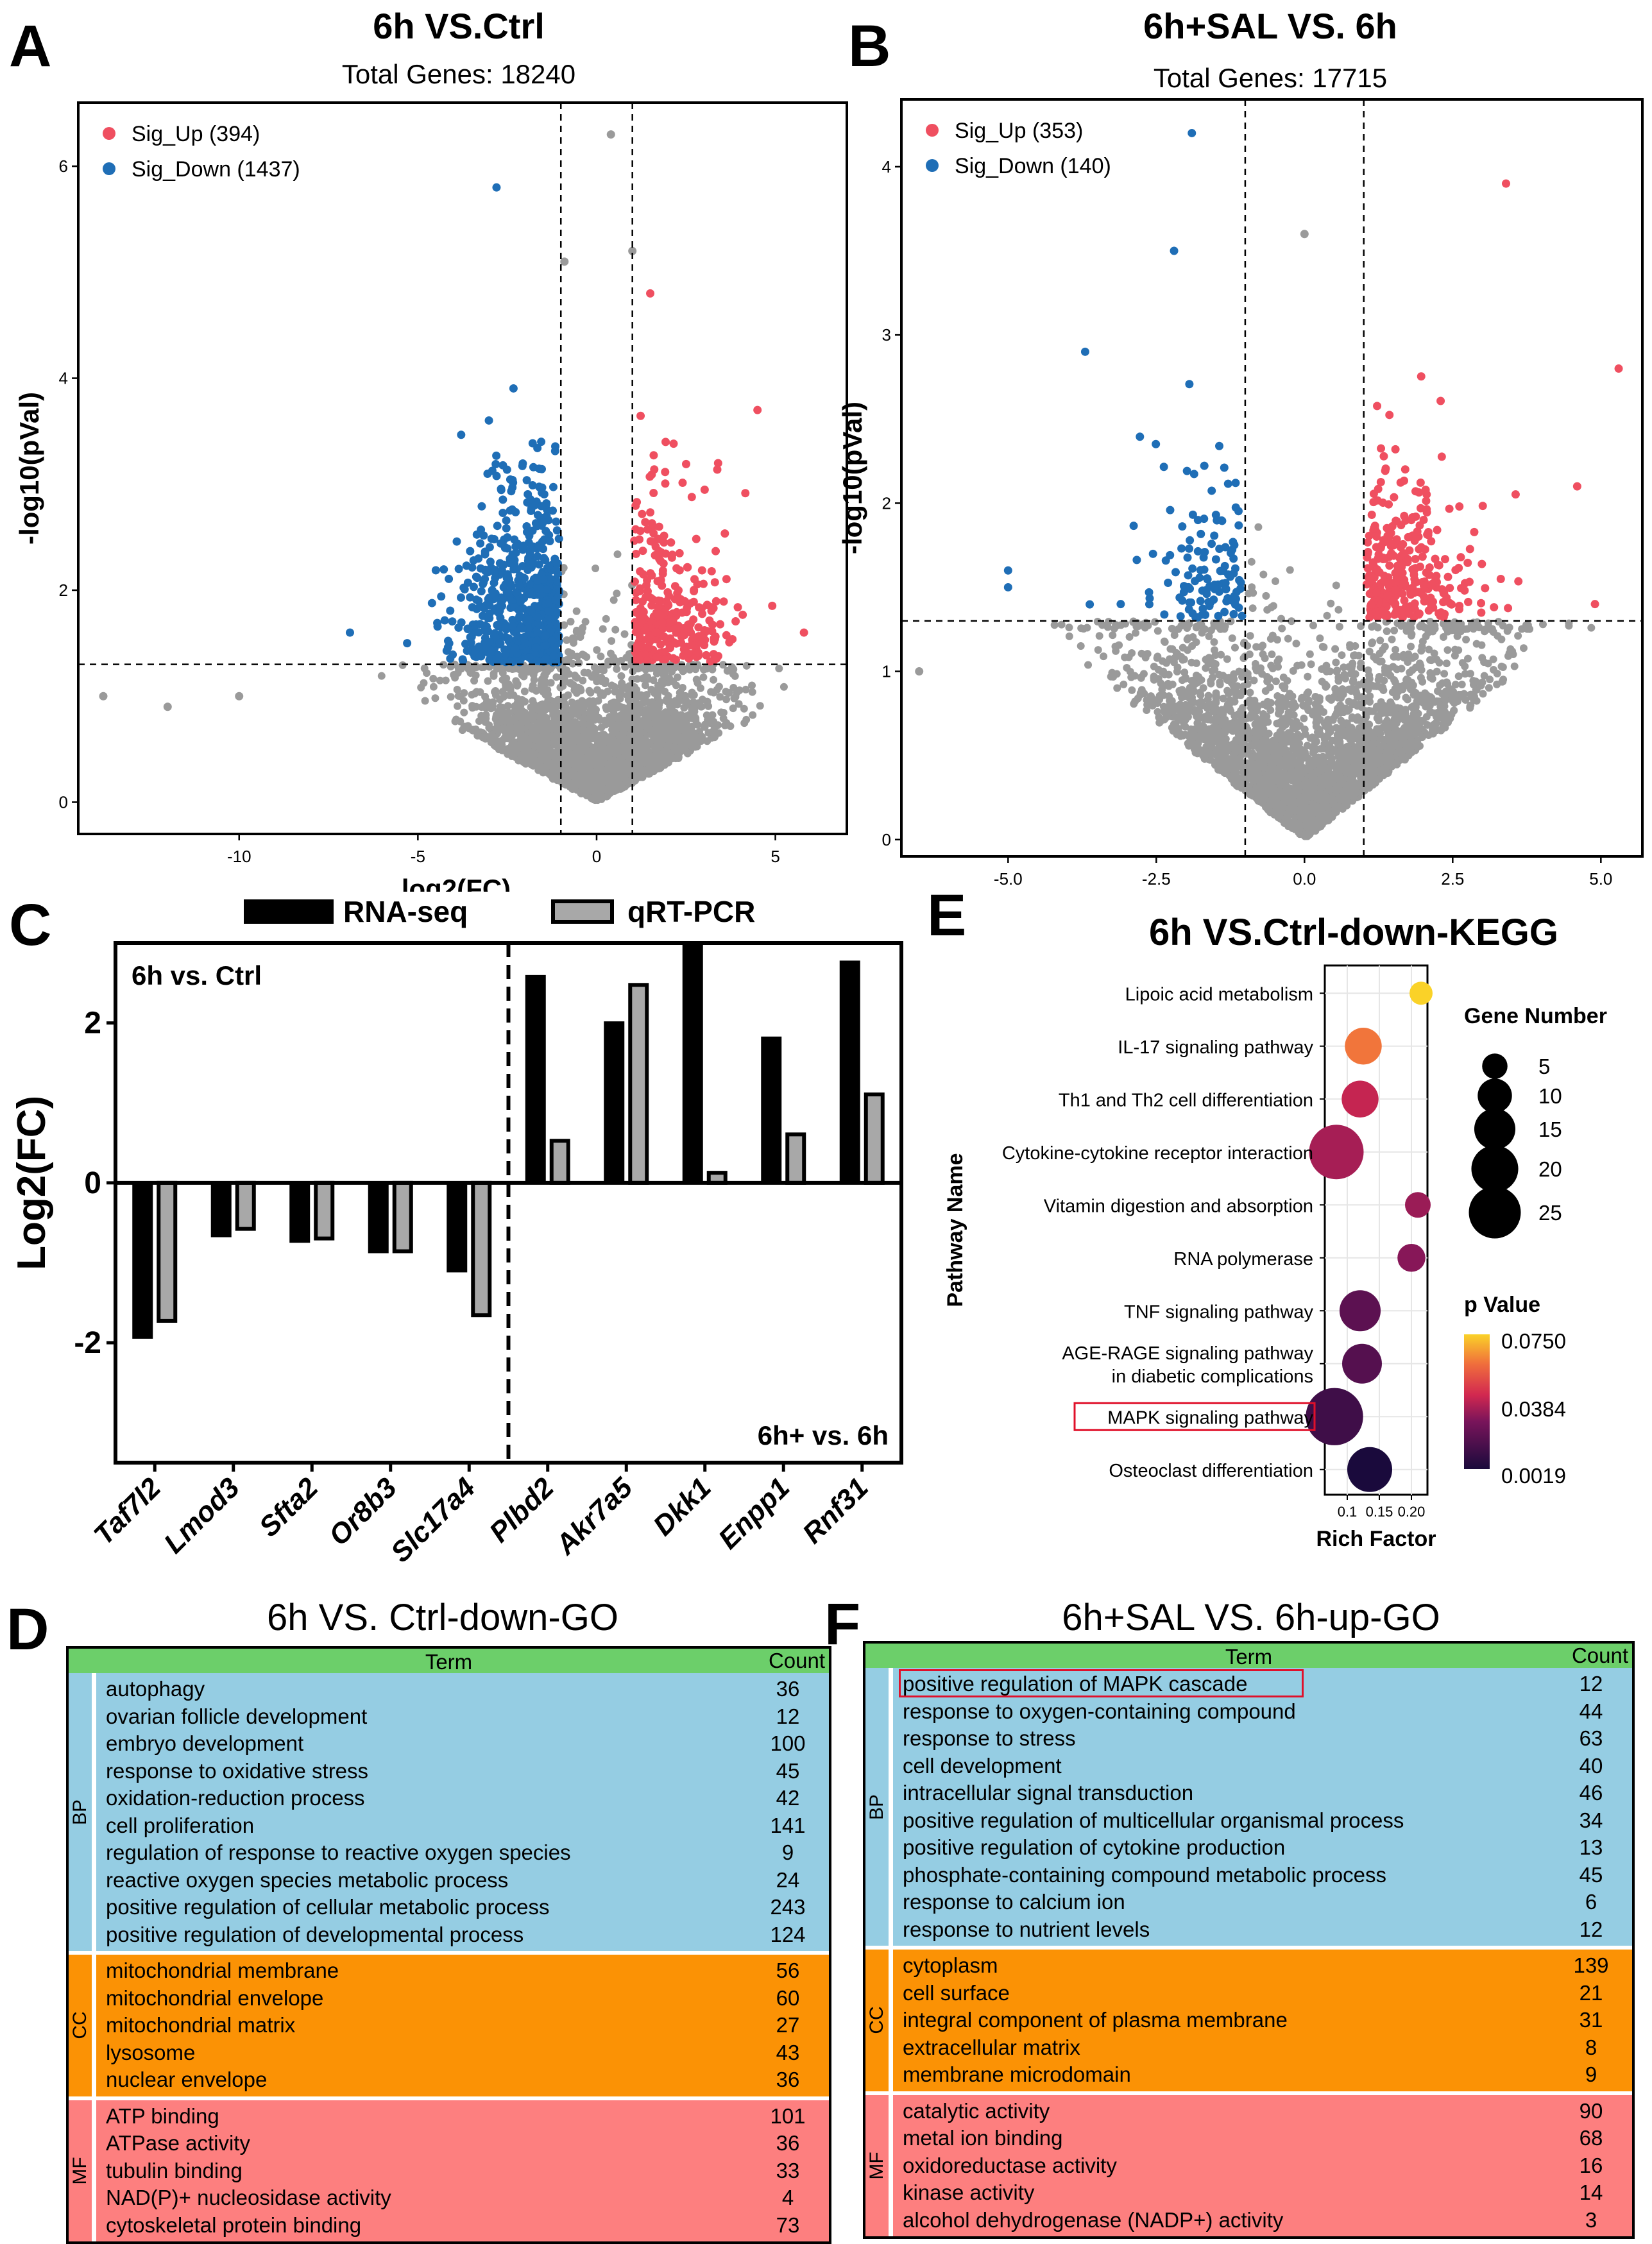  I want to click on volcano-points, so click(453, 467).